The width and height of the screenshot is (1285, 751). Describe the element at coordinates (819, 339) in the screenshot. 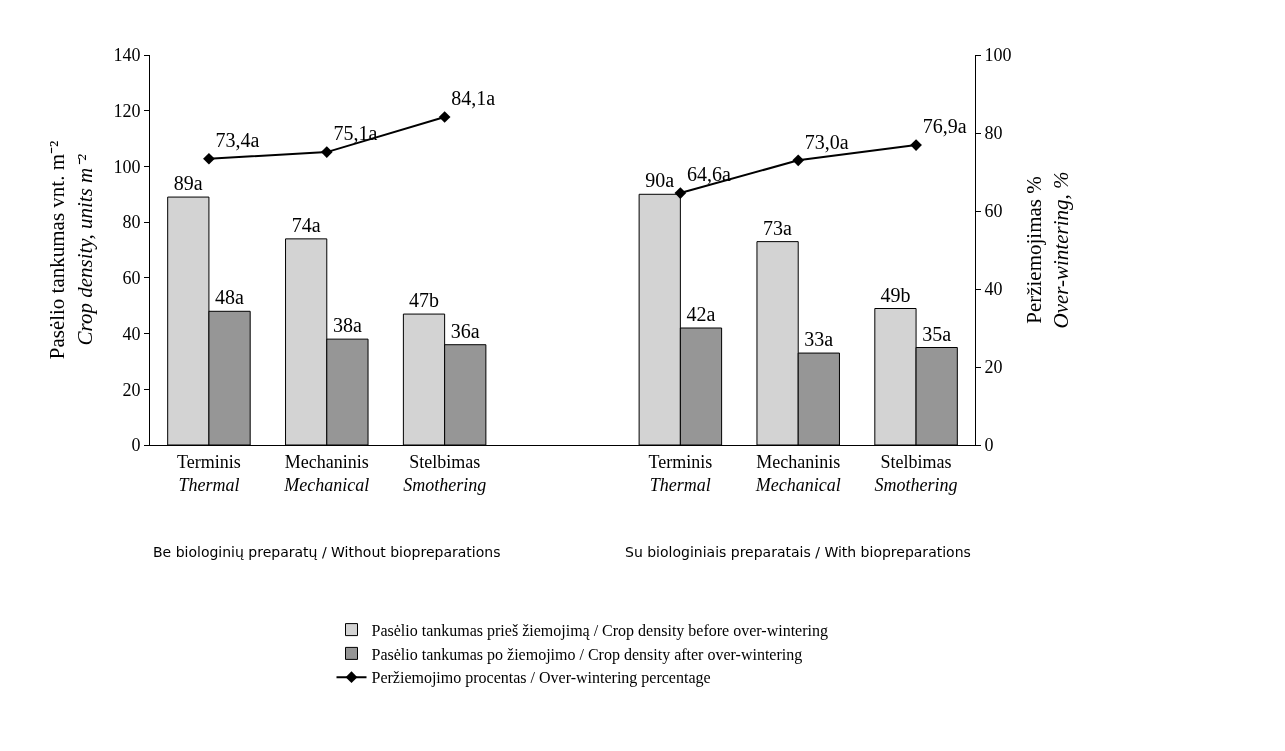

I see `data-label: 33a` at that location.